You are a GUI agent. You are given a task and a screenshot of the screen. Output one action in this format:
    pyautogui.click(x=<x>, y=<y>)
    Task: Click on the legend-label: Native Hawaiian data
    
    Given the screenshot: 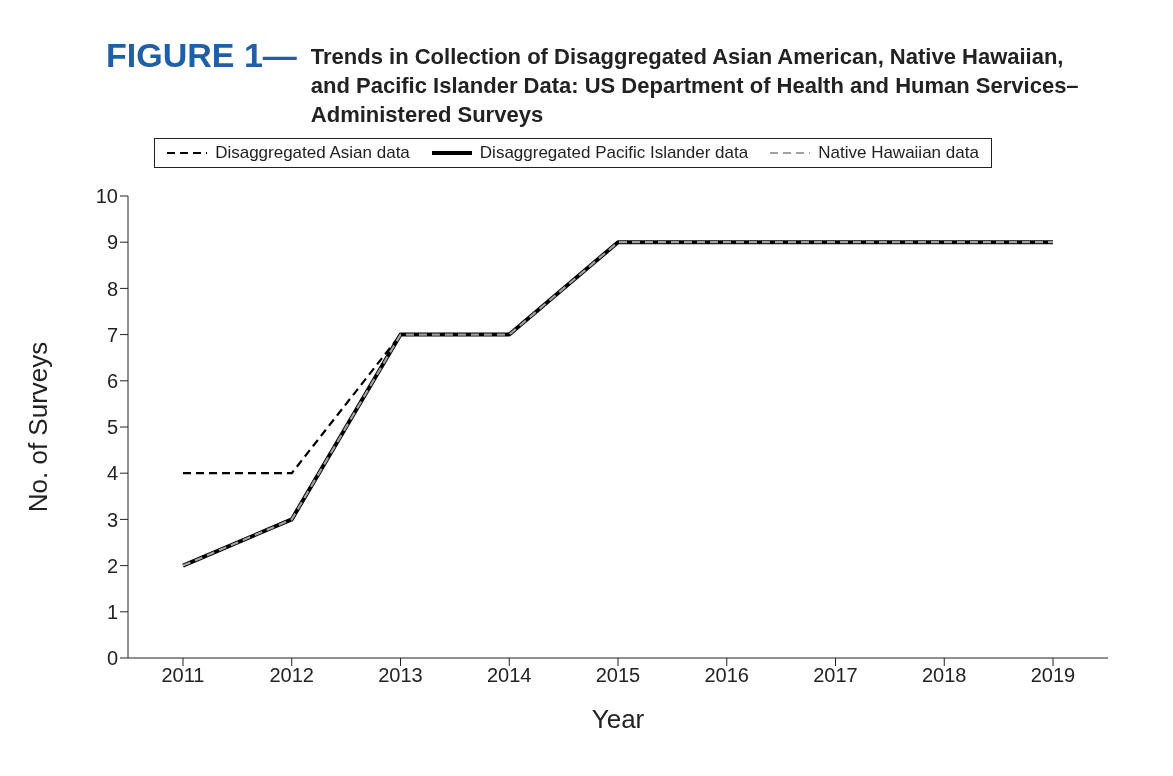 What is the action you would take?
    pyautogui.click(x=898, y=153)
    